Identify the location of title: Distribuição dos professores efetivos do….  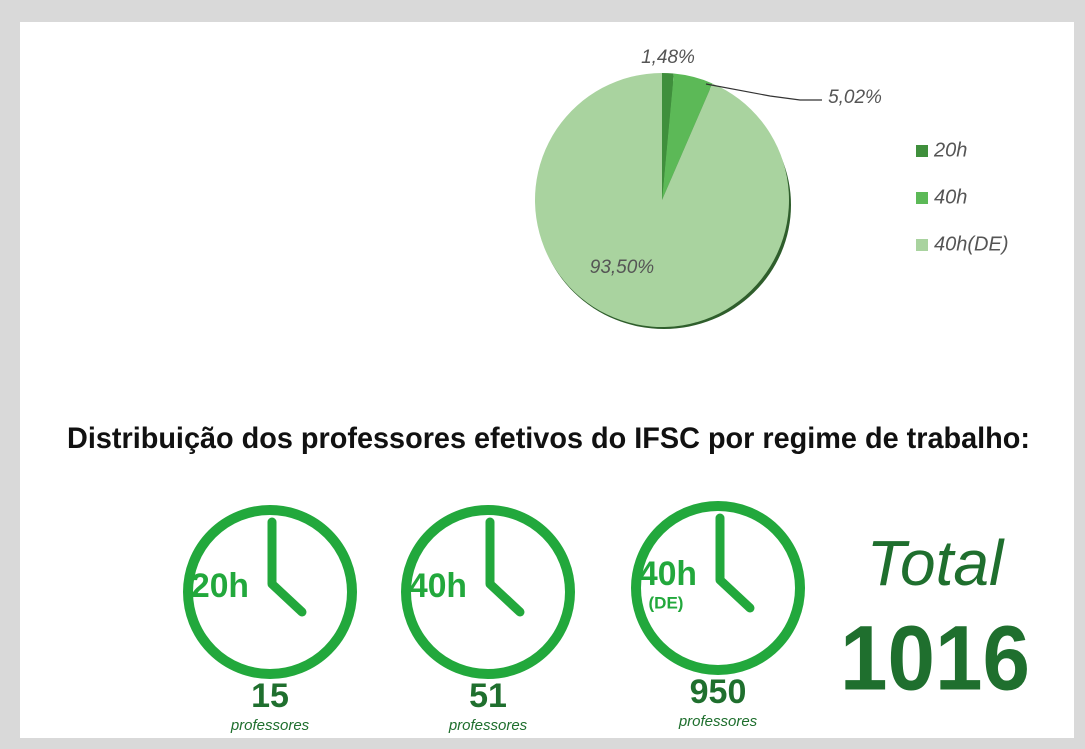
(548, 438).